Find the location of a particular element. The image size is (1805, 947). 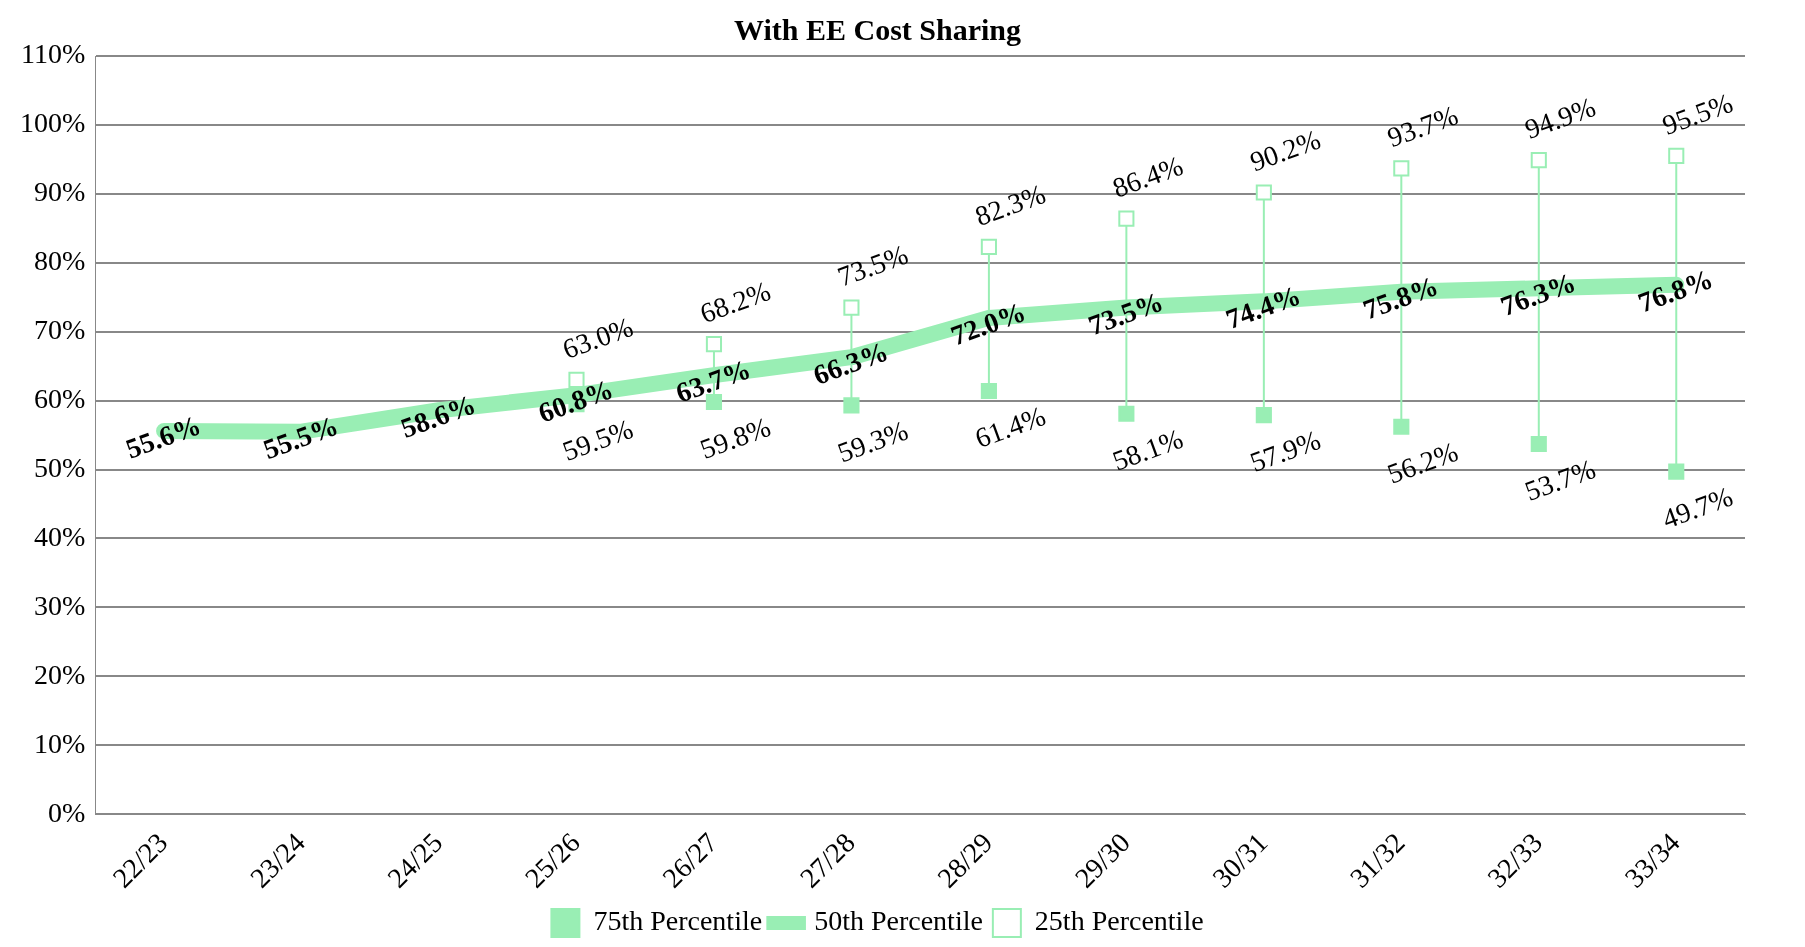

data-label: 55.5% is located at coordinates (301, 437).